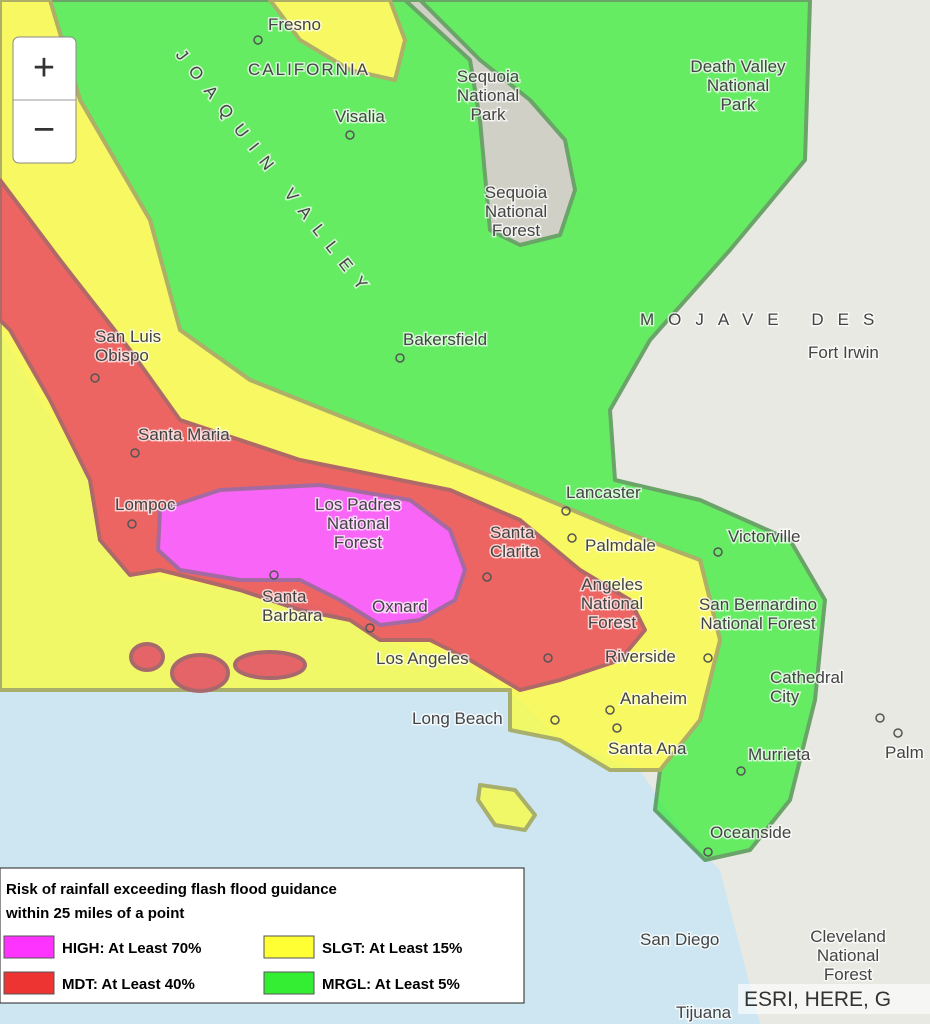 The width and height of the screenshot is (930, 1024). I want to click on place-label: Palm, so click(904, 752).